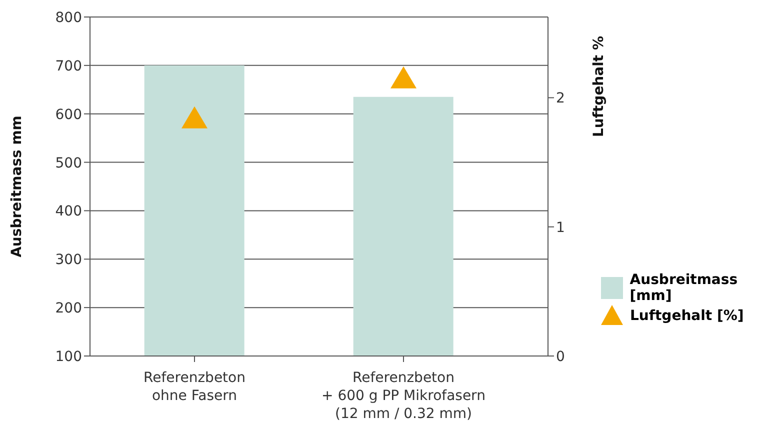 This screenshot has width=783, height=434. What do you see at coordinates (560, 228) in the screenshot?
I see `y2-tick-label: 1` at bounding box center [560, 228].